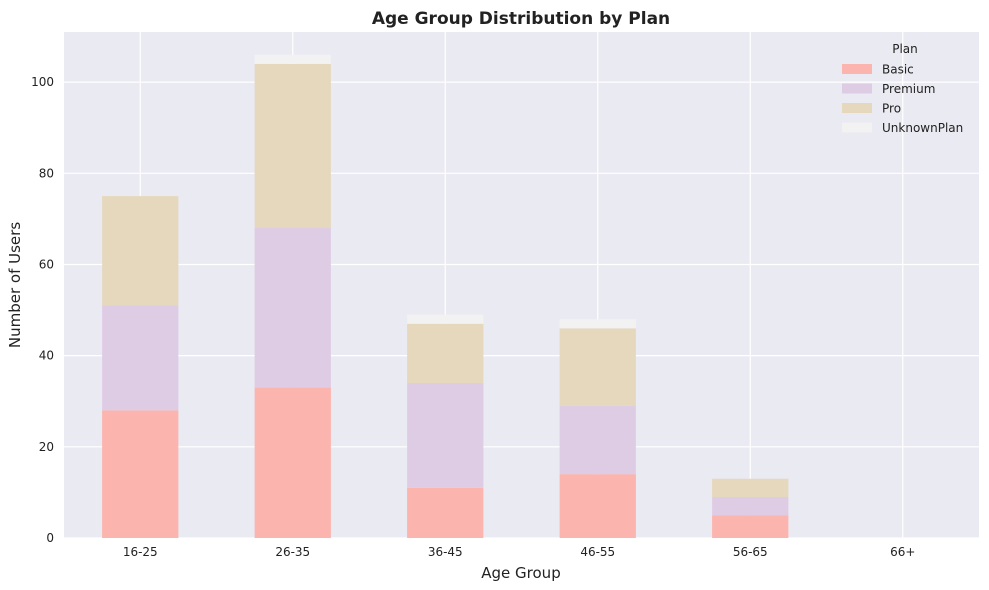 The image size is (989, 590). What do you see at coordinates (922, 128) in the screenshot?
I see `legend-label: UnknownPlan` at bounding box center [922, 128].